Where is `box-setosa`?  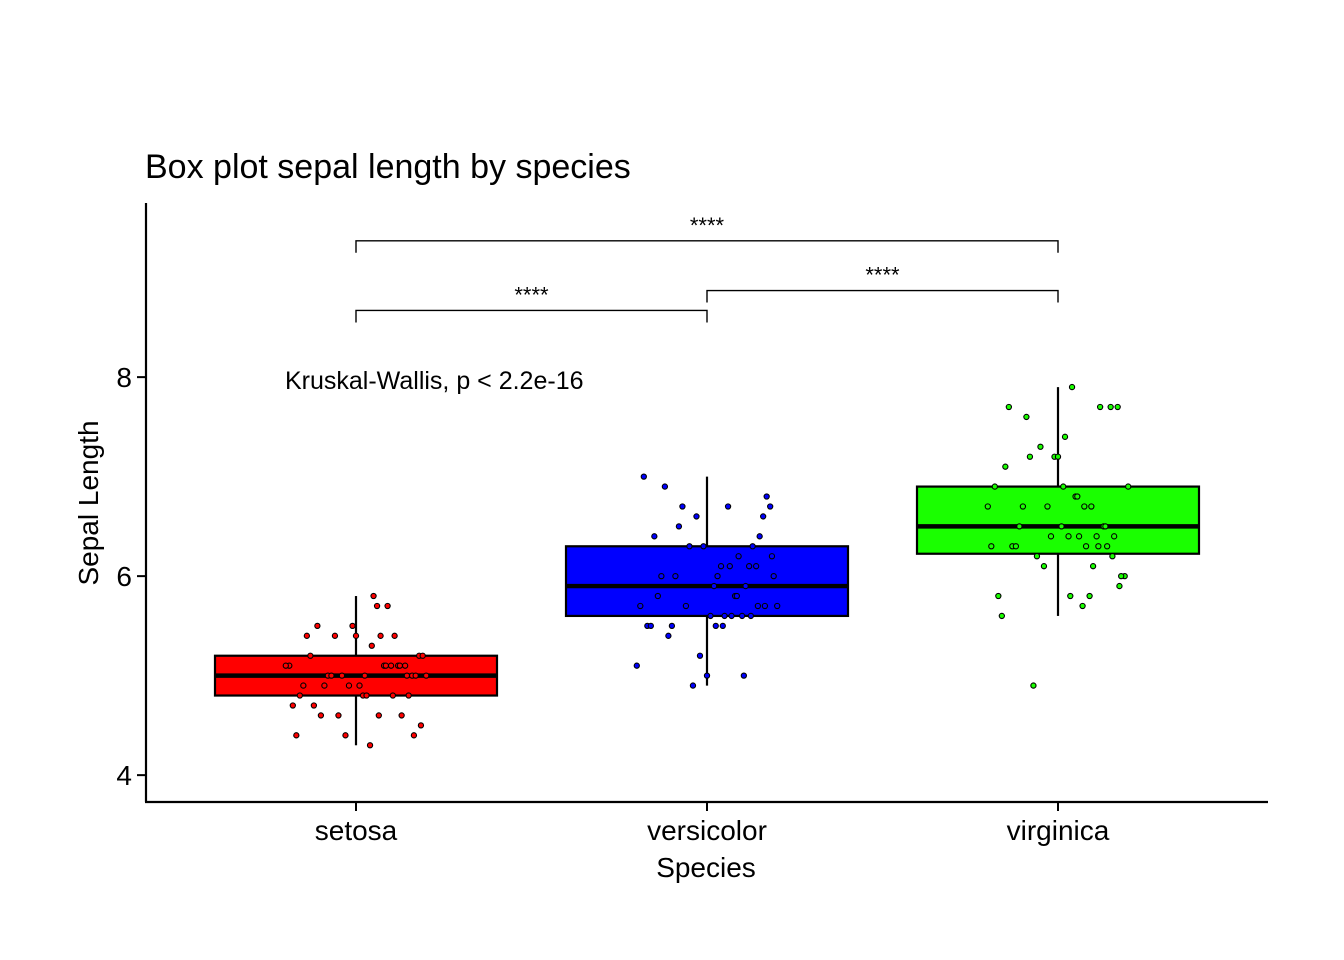 box-setosa is located at coordinates (356, 671).